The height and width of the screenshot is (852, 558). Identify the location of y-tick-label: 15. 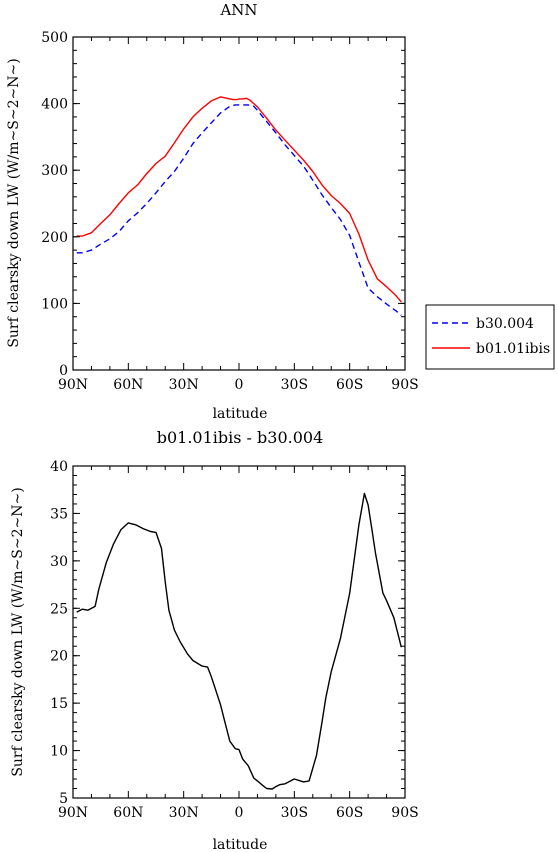
(59, 704).